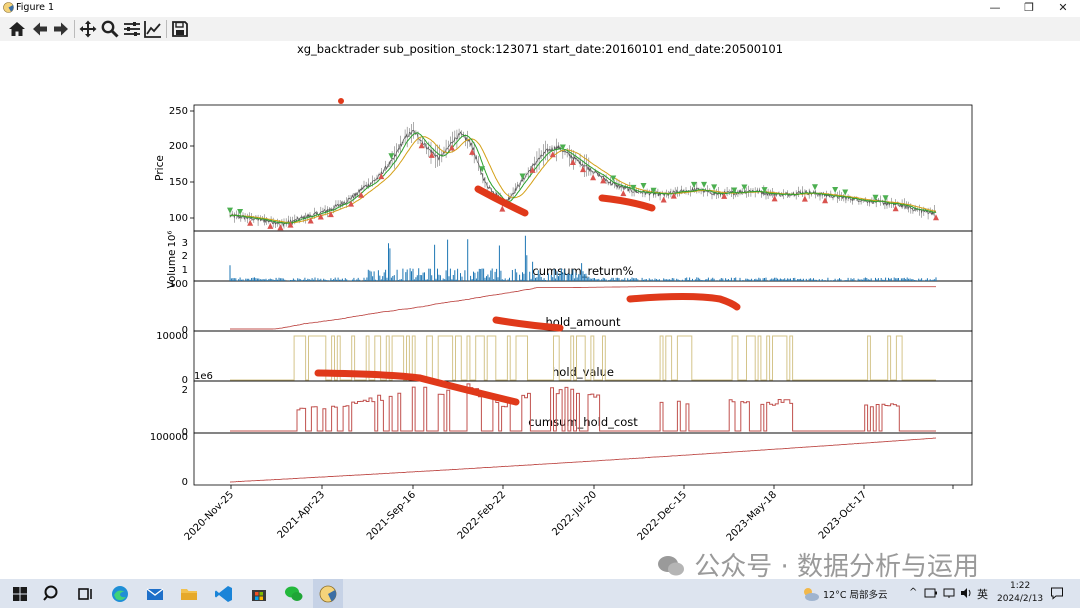 The width and height of the screenshot is (1080, 608). I want to click on weather-icon, so click(810, 594).